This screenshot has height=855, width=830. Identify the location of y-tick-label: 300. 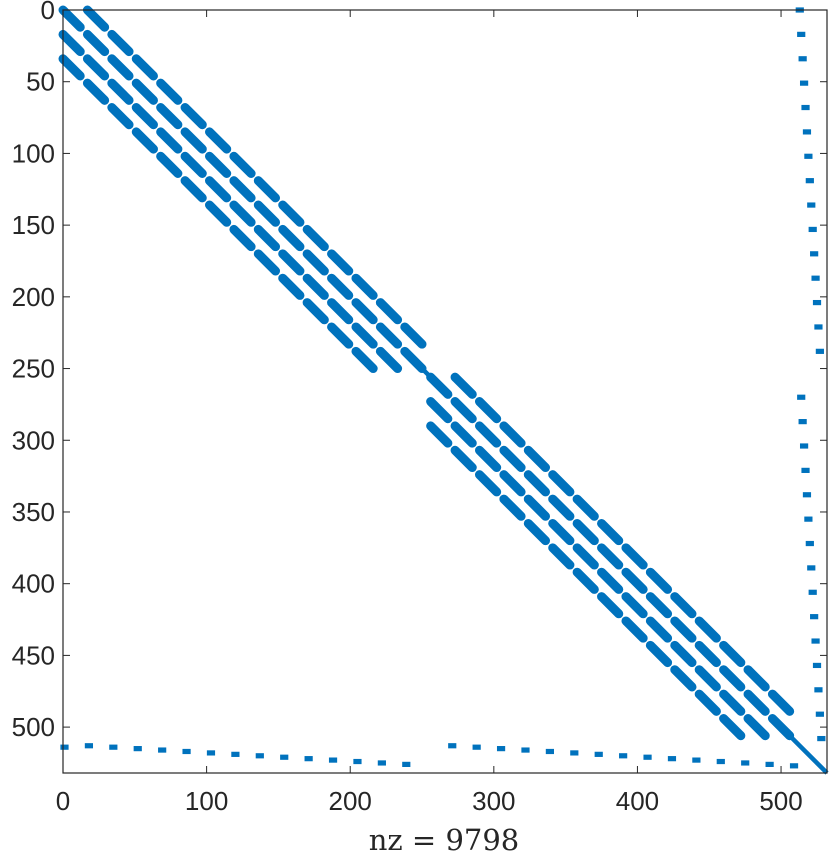
(33, 440).